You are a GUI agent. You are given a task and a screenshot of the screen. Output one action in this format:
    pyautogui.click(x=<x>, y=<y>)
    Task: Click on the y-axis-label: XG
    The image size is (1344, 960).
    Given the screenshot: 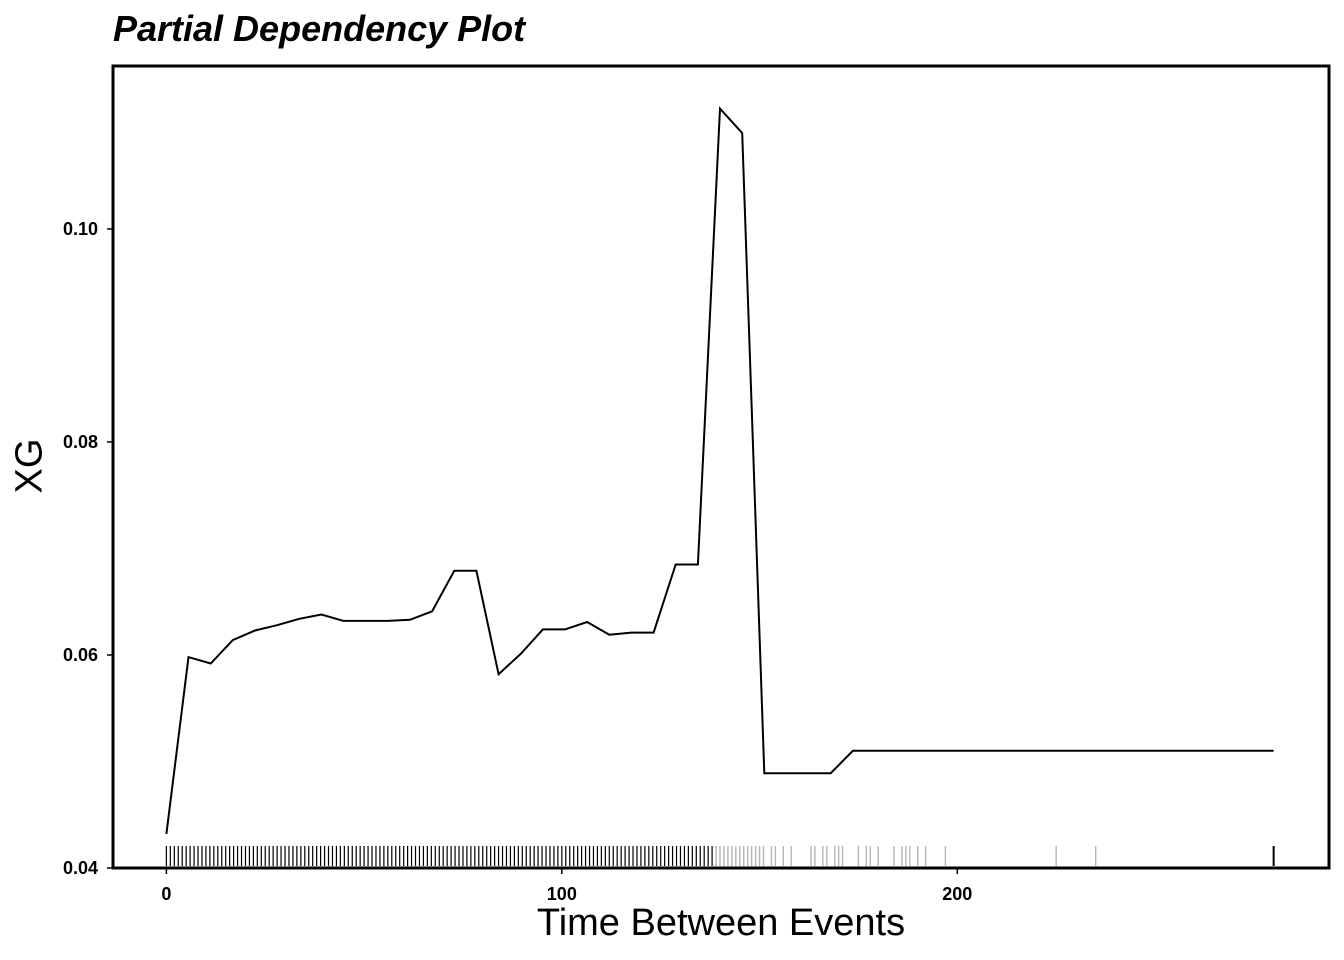 What is the action you would take?
    pyautogui.click(x=29, y=466)
    